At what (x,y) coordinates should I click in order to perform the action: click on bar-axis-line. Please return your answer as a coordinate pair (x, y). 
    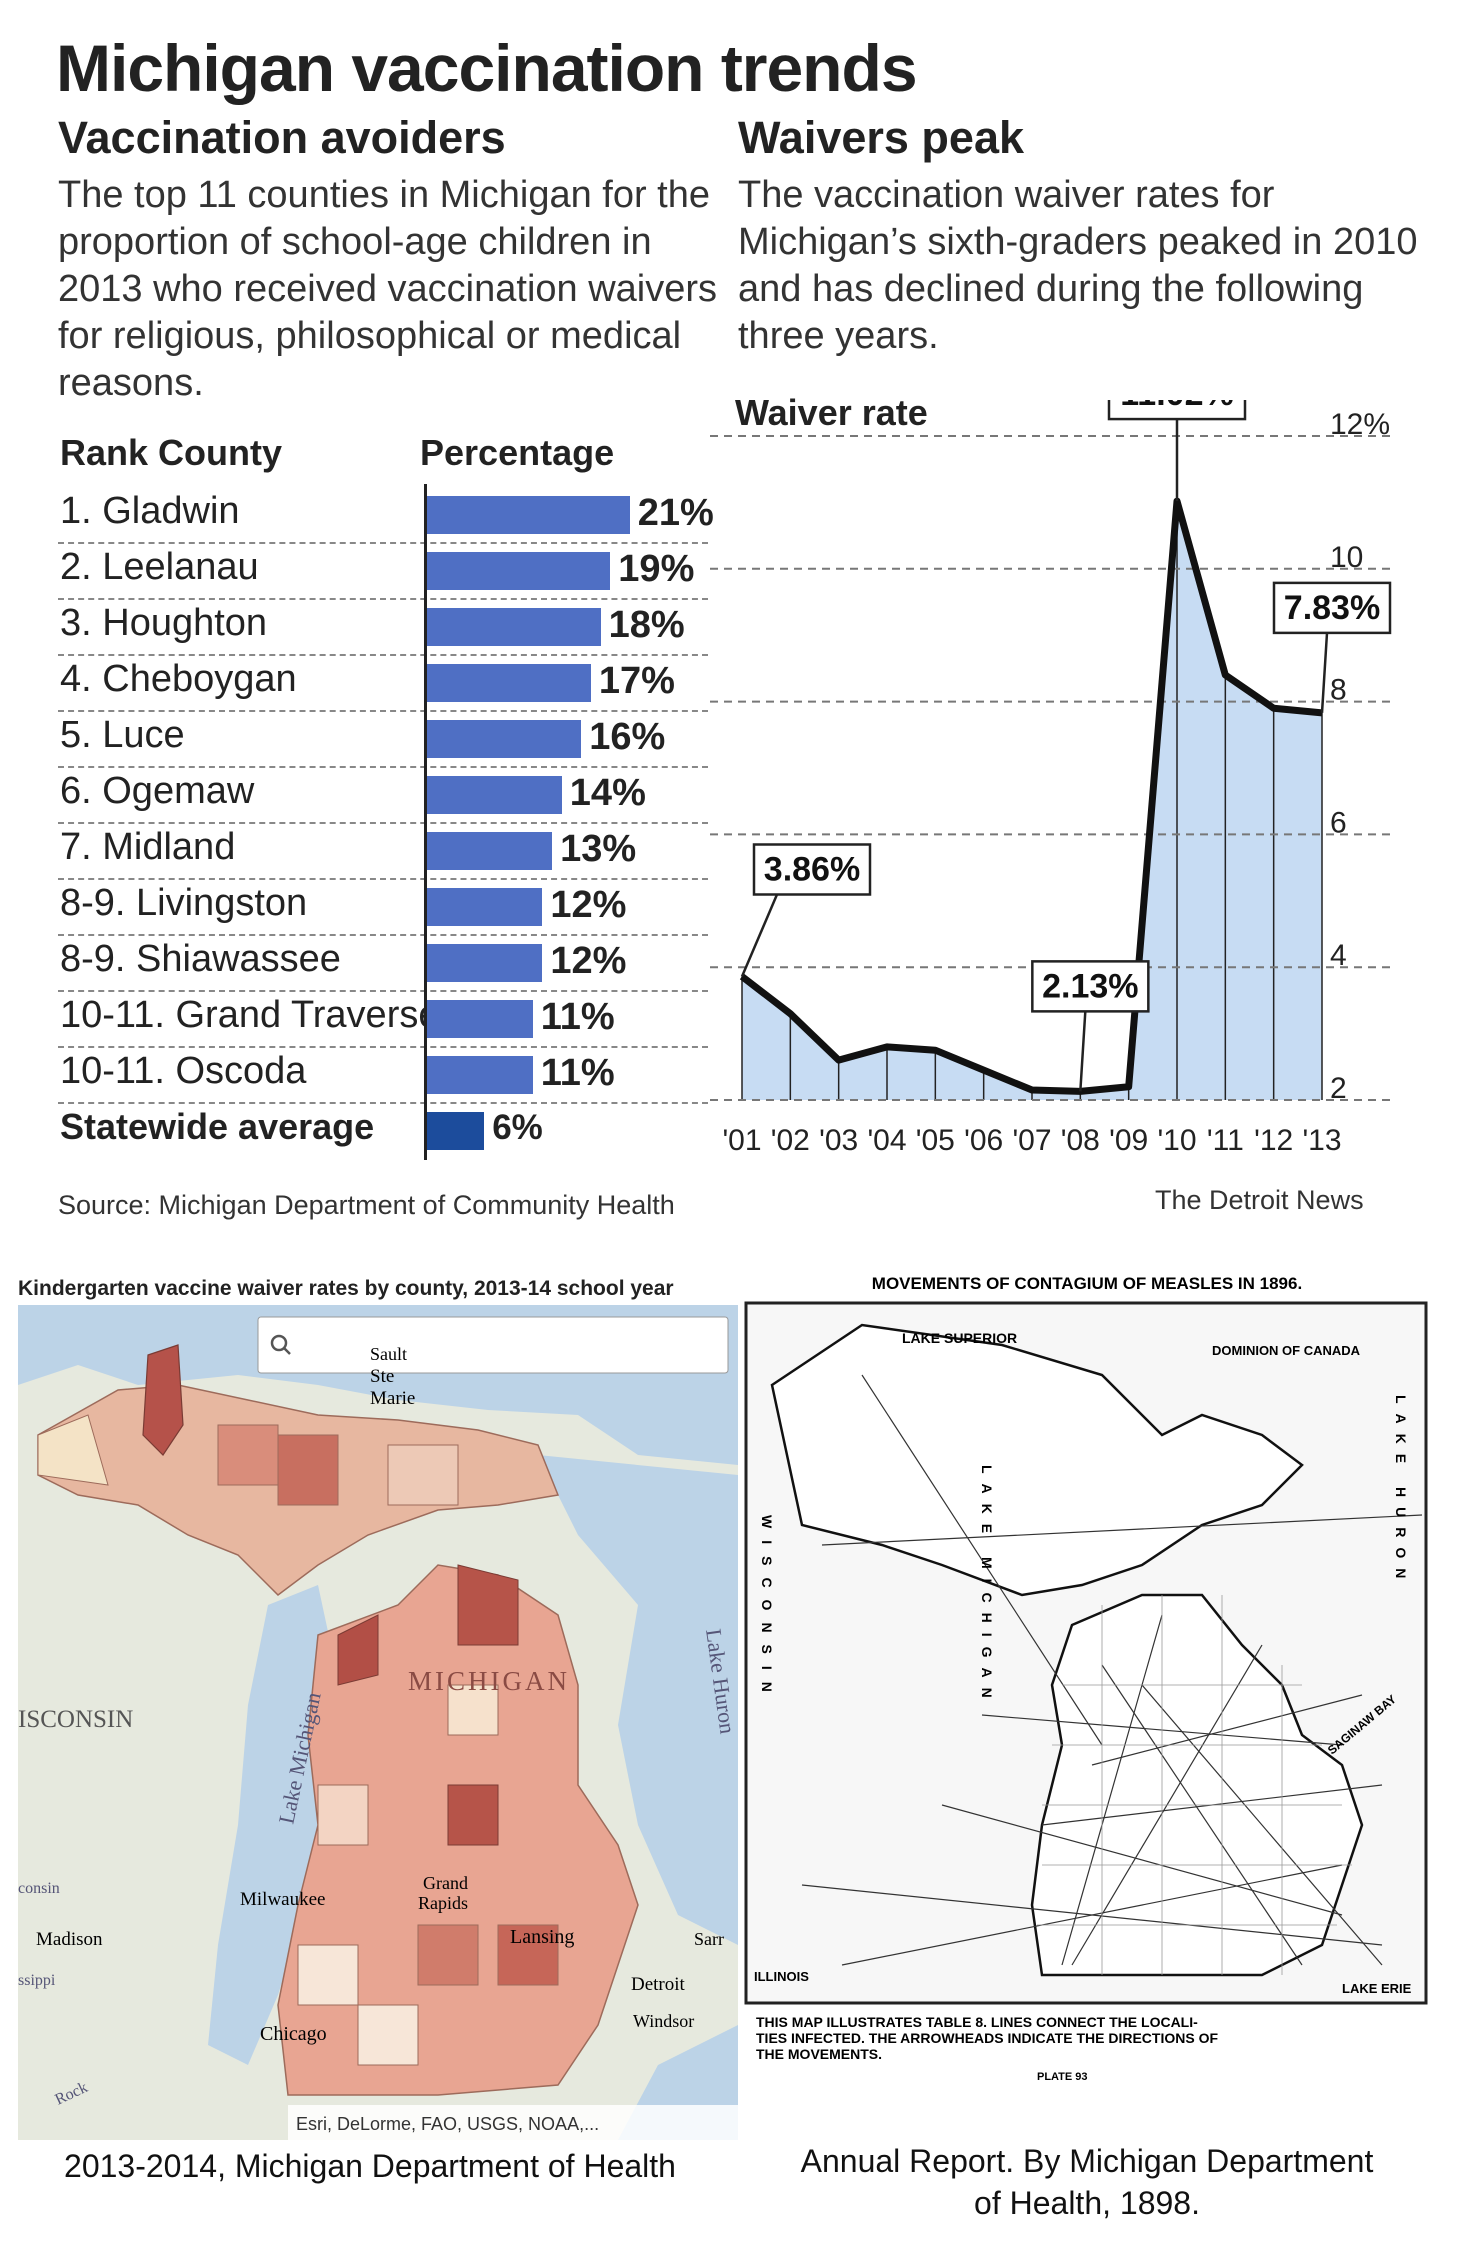
    Looking at the image, I should click on (425, 822).